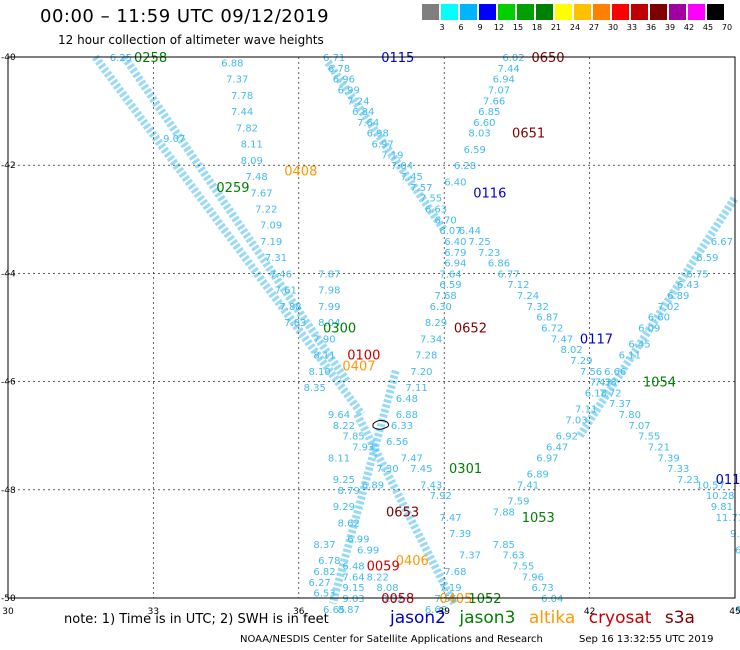 The width and height of the screenshot is (740, 650). What do you see at coordinates (688, 285) in the screenshot?
I see `swh-value: 6.43` at bounding box center [688, 285].